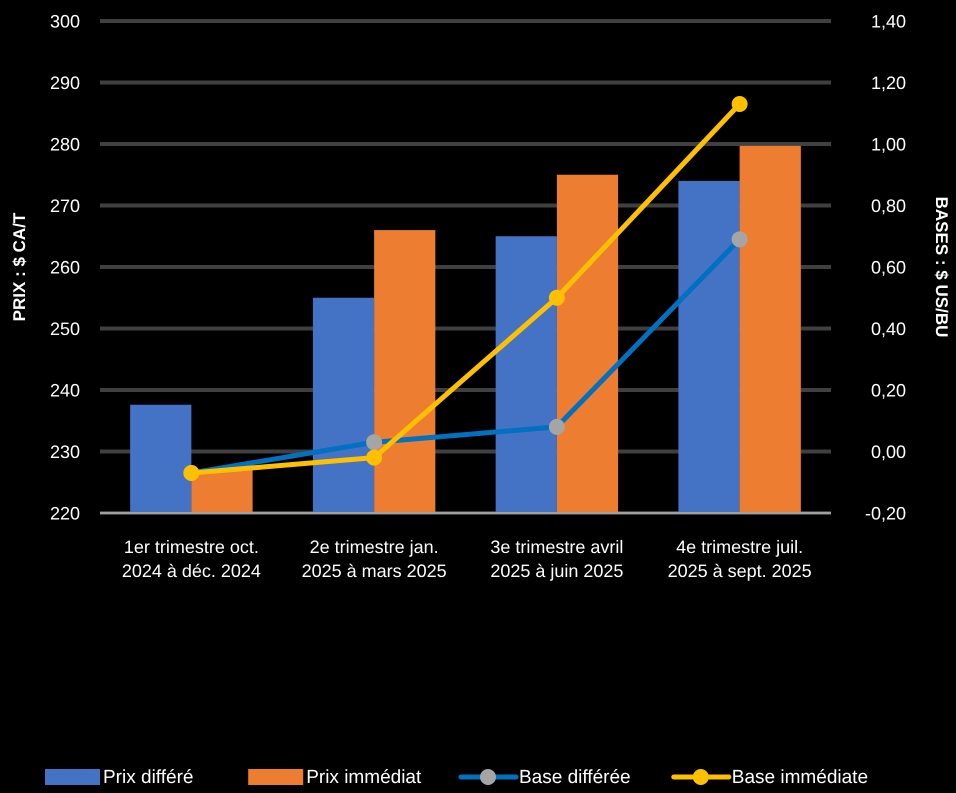 The height and width of the screenshot is (793, 956). What do you see at coordinates (65, 21) in the screenshot?
I see `y-tick-label: 300` at bounding box center [65, 21].